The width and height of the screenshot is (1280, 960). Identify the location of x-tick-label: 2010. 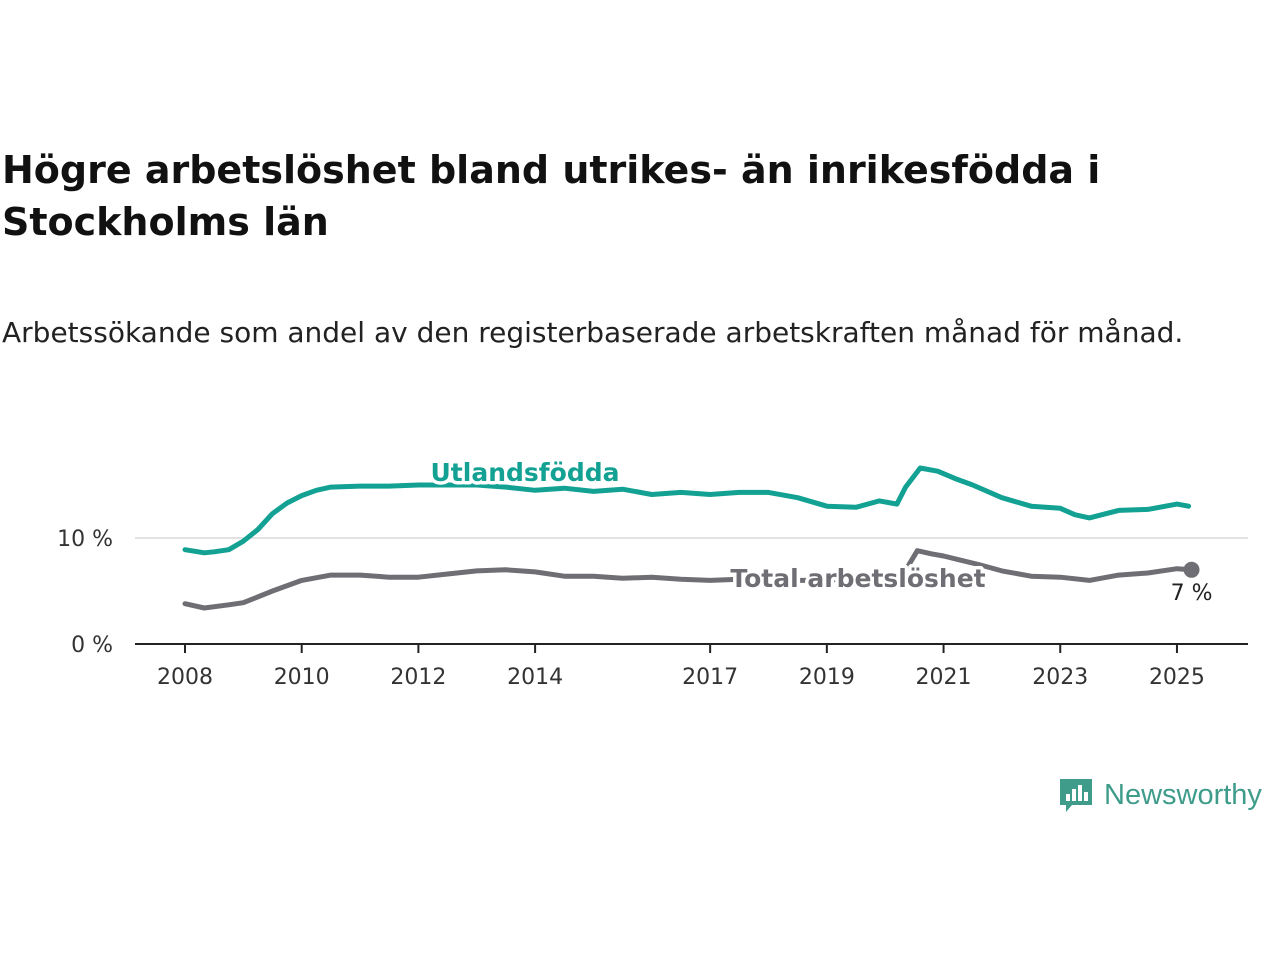
(302, 677).